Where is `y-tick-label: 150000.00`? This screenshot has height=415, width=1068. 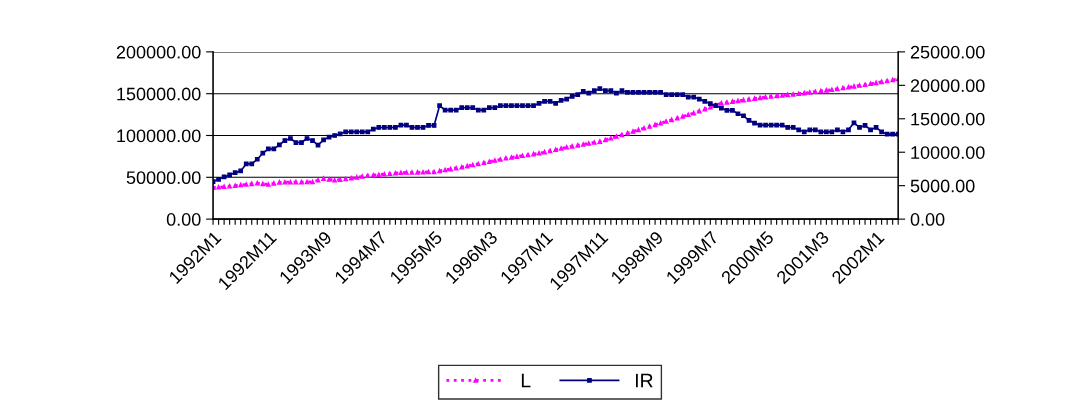 y-tick-label: 150000.00 is located at coordinates (159, 94).